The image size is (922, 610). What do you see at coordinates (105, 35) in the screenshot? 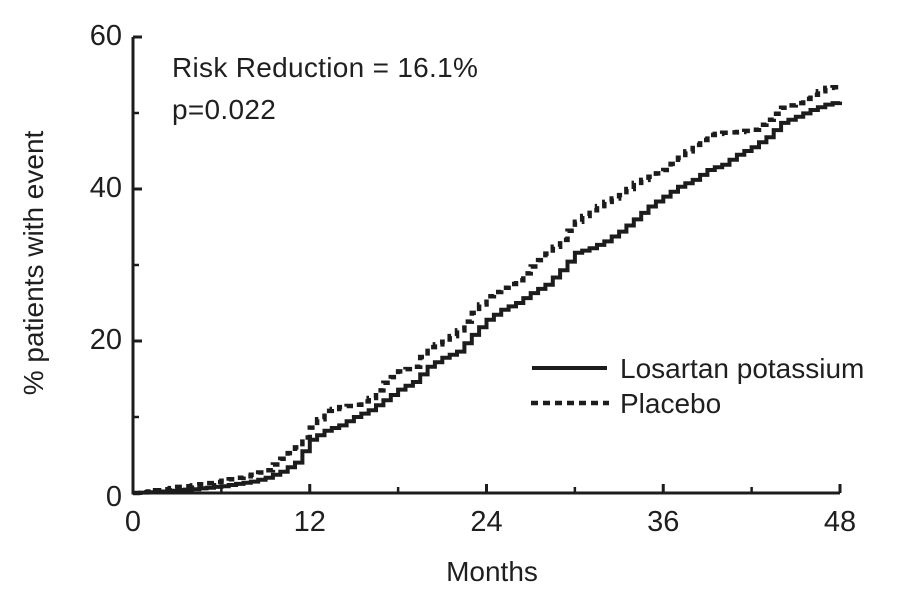
I see `y-tick-label-60: 60` at bounding box center [105, 35].